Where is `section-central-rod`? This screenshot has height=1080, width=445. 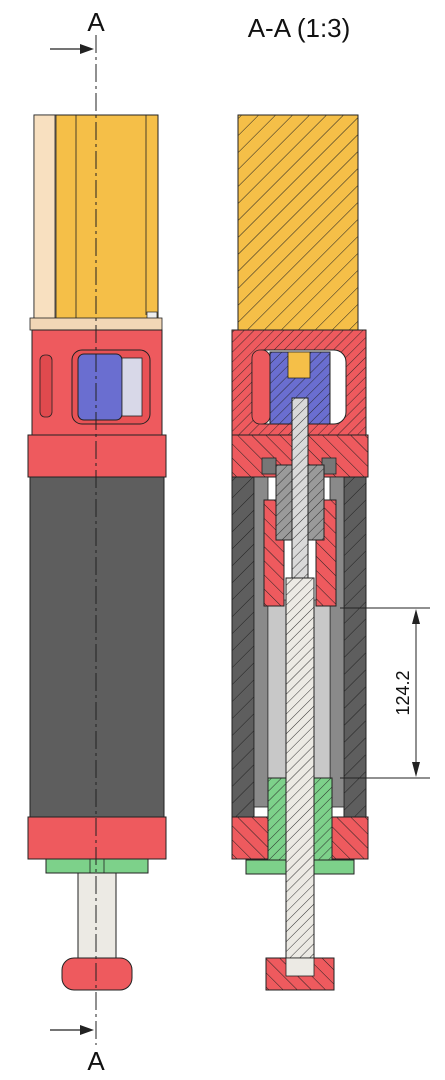
section-central-rod is located at coordinates (300, 688).